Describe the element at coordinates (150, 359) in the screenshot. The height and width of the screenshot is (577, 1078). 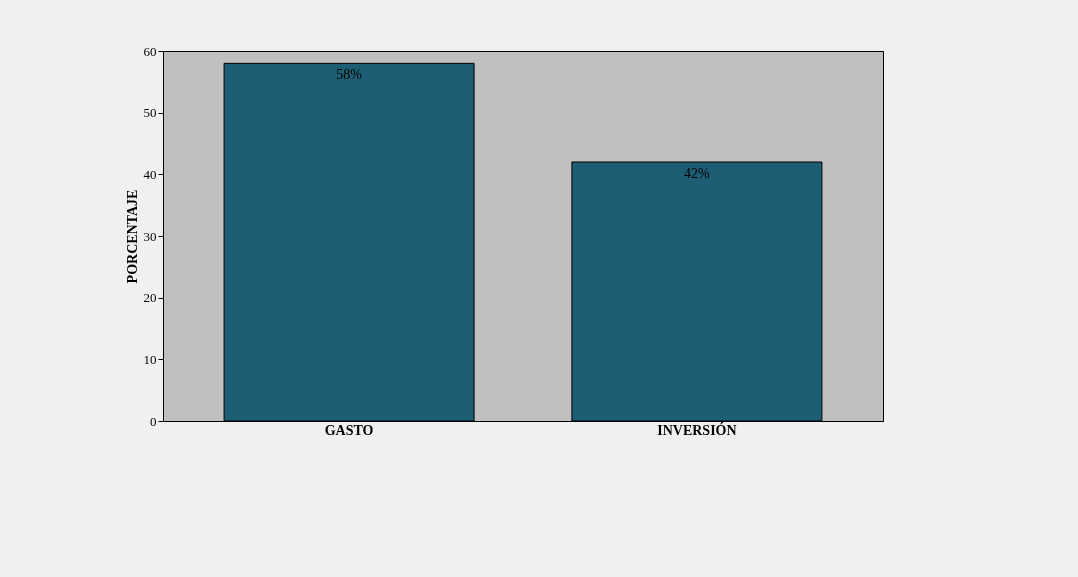
I see `y-tick-label: 10` at that location.